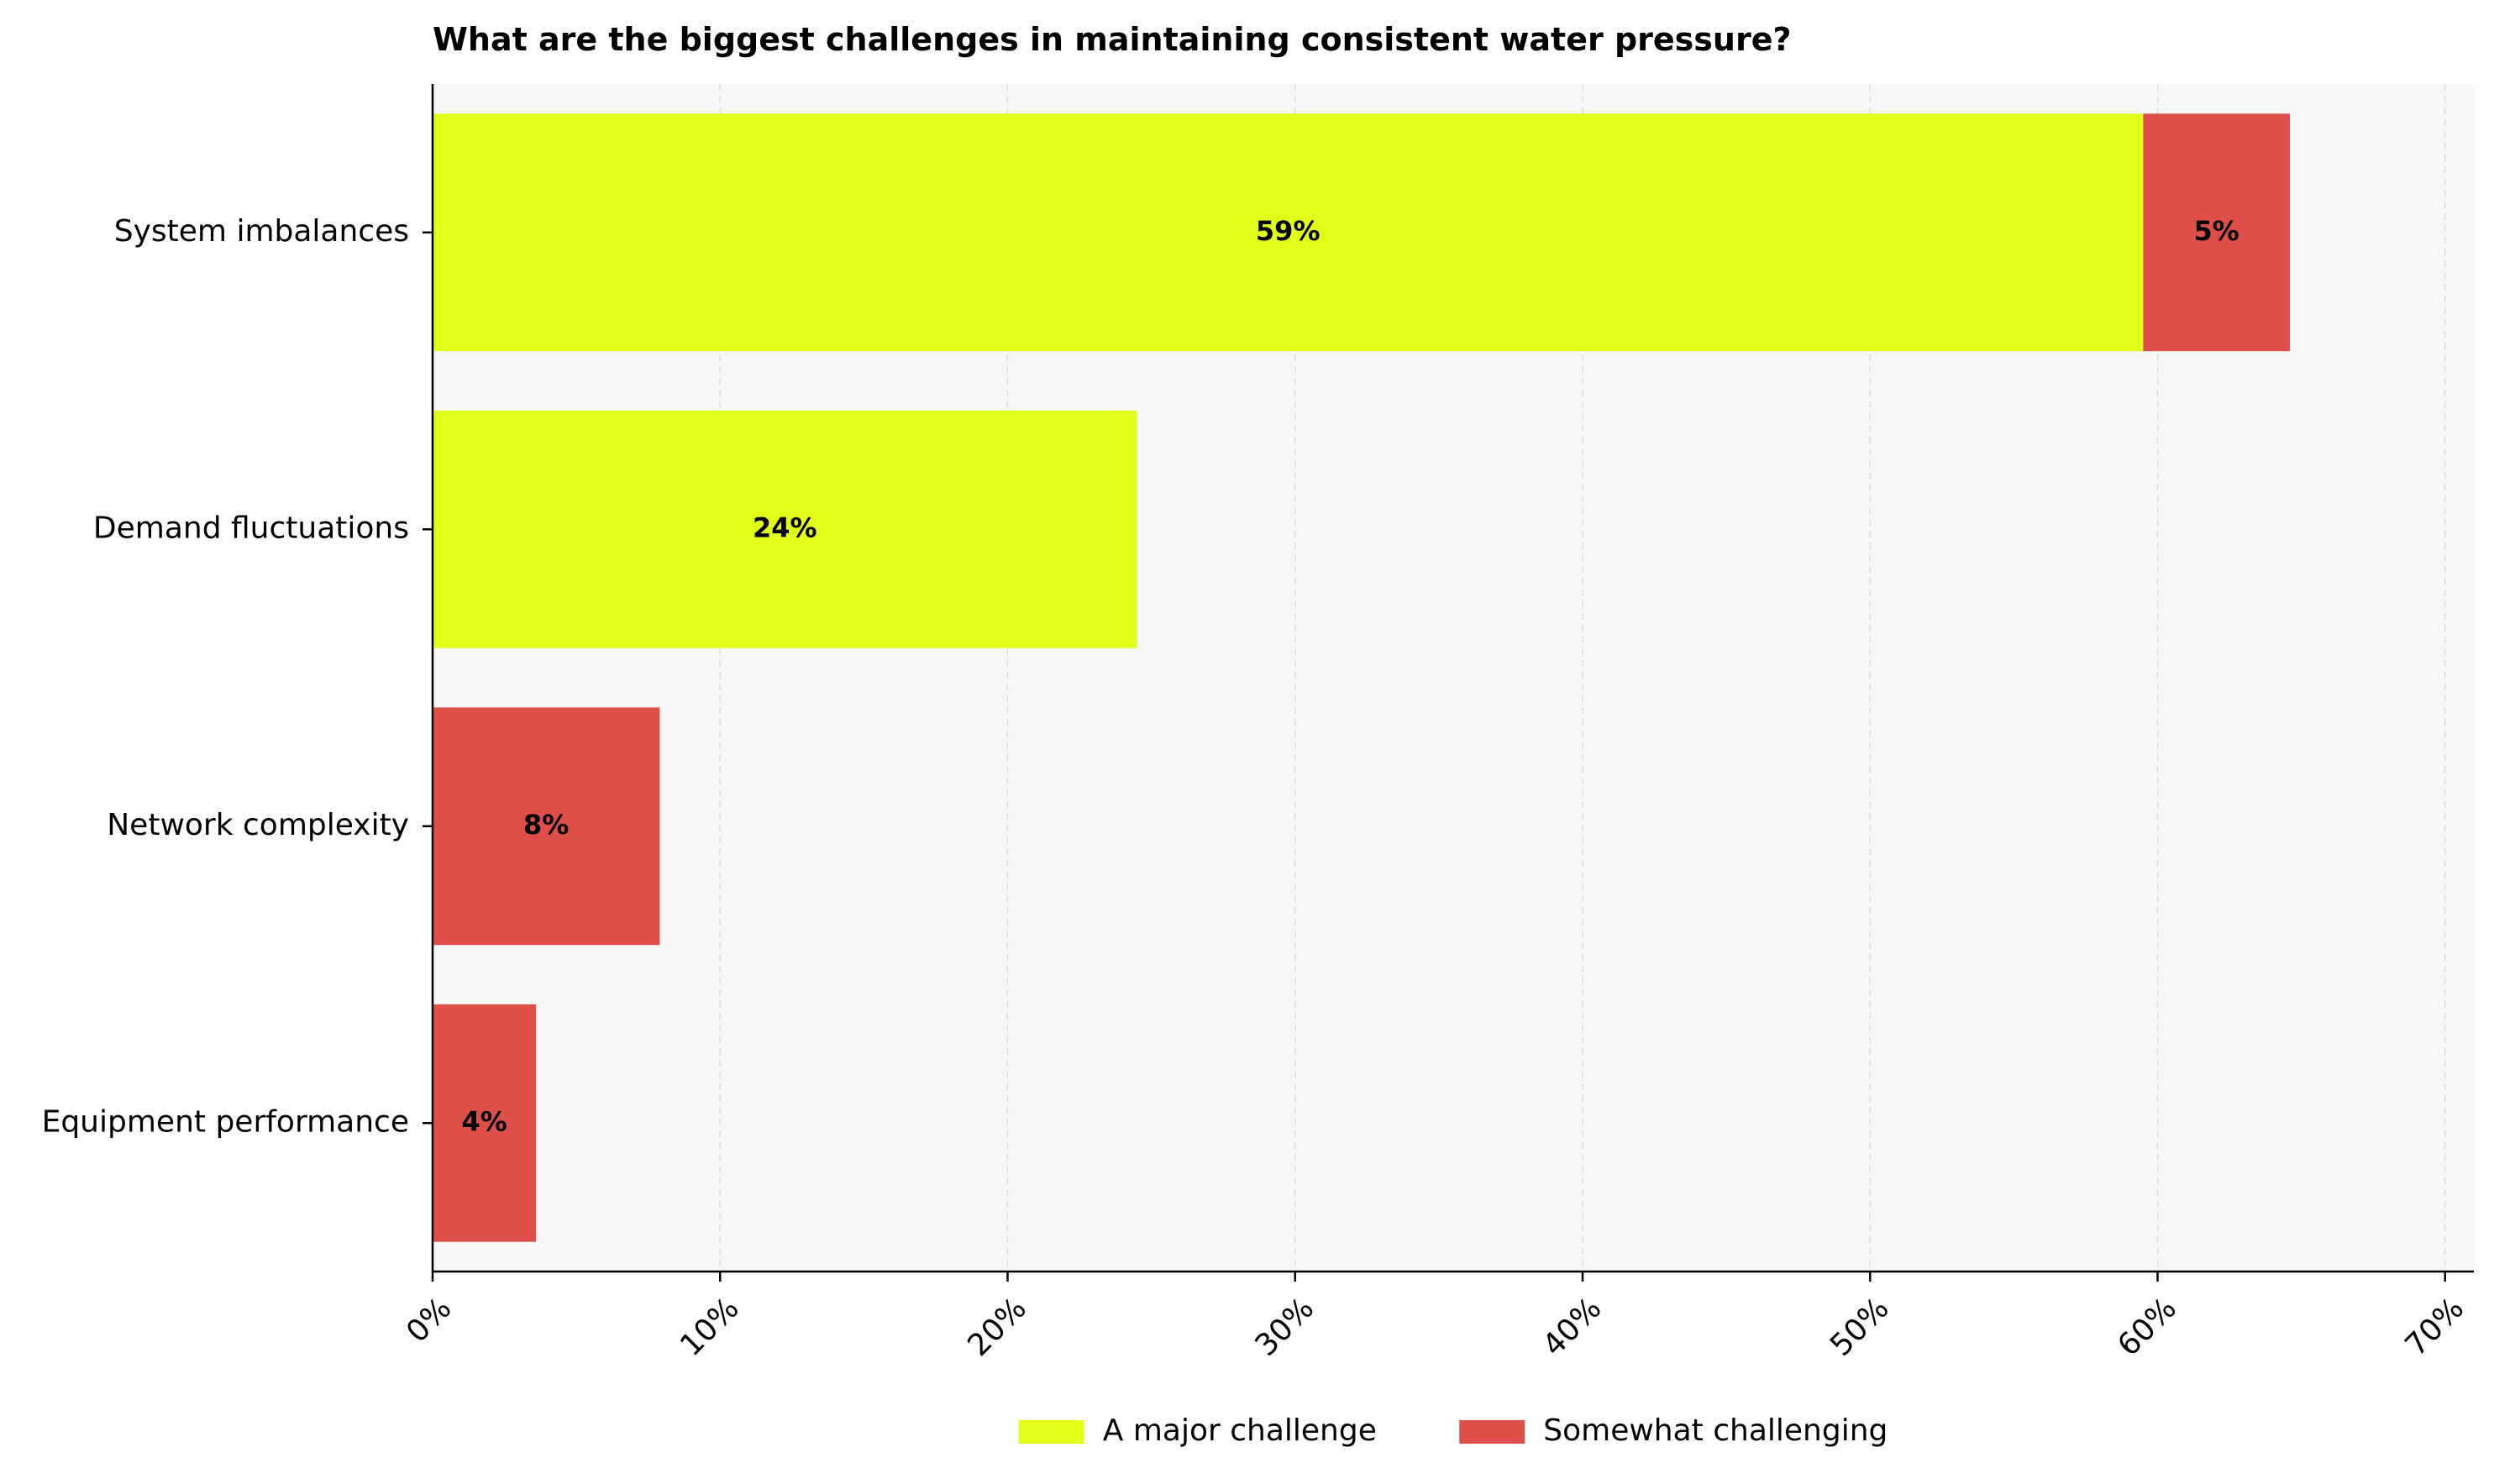  What do you see at coordinates (1860, 1327) in the screenshot?
I see `x-tick-label: 50%` at bounding box center [1860, 1327].